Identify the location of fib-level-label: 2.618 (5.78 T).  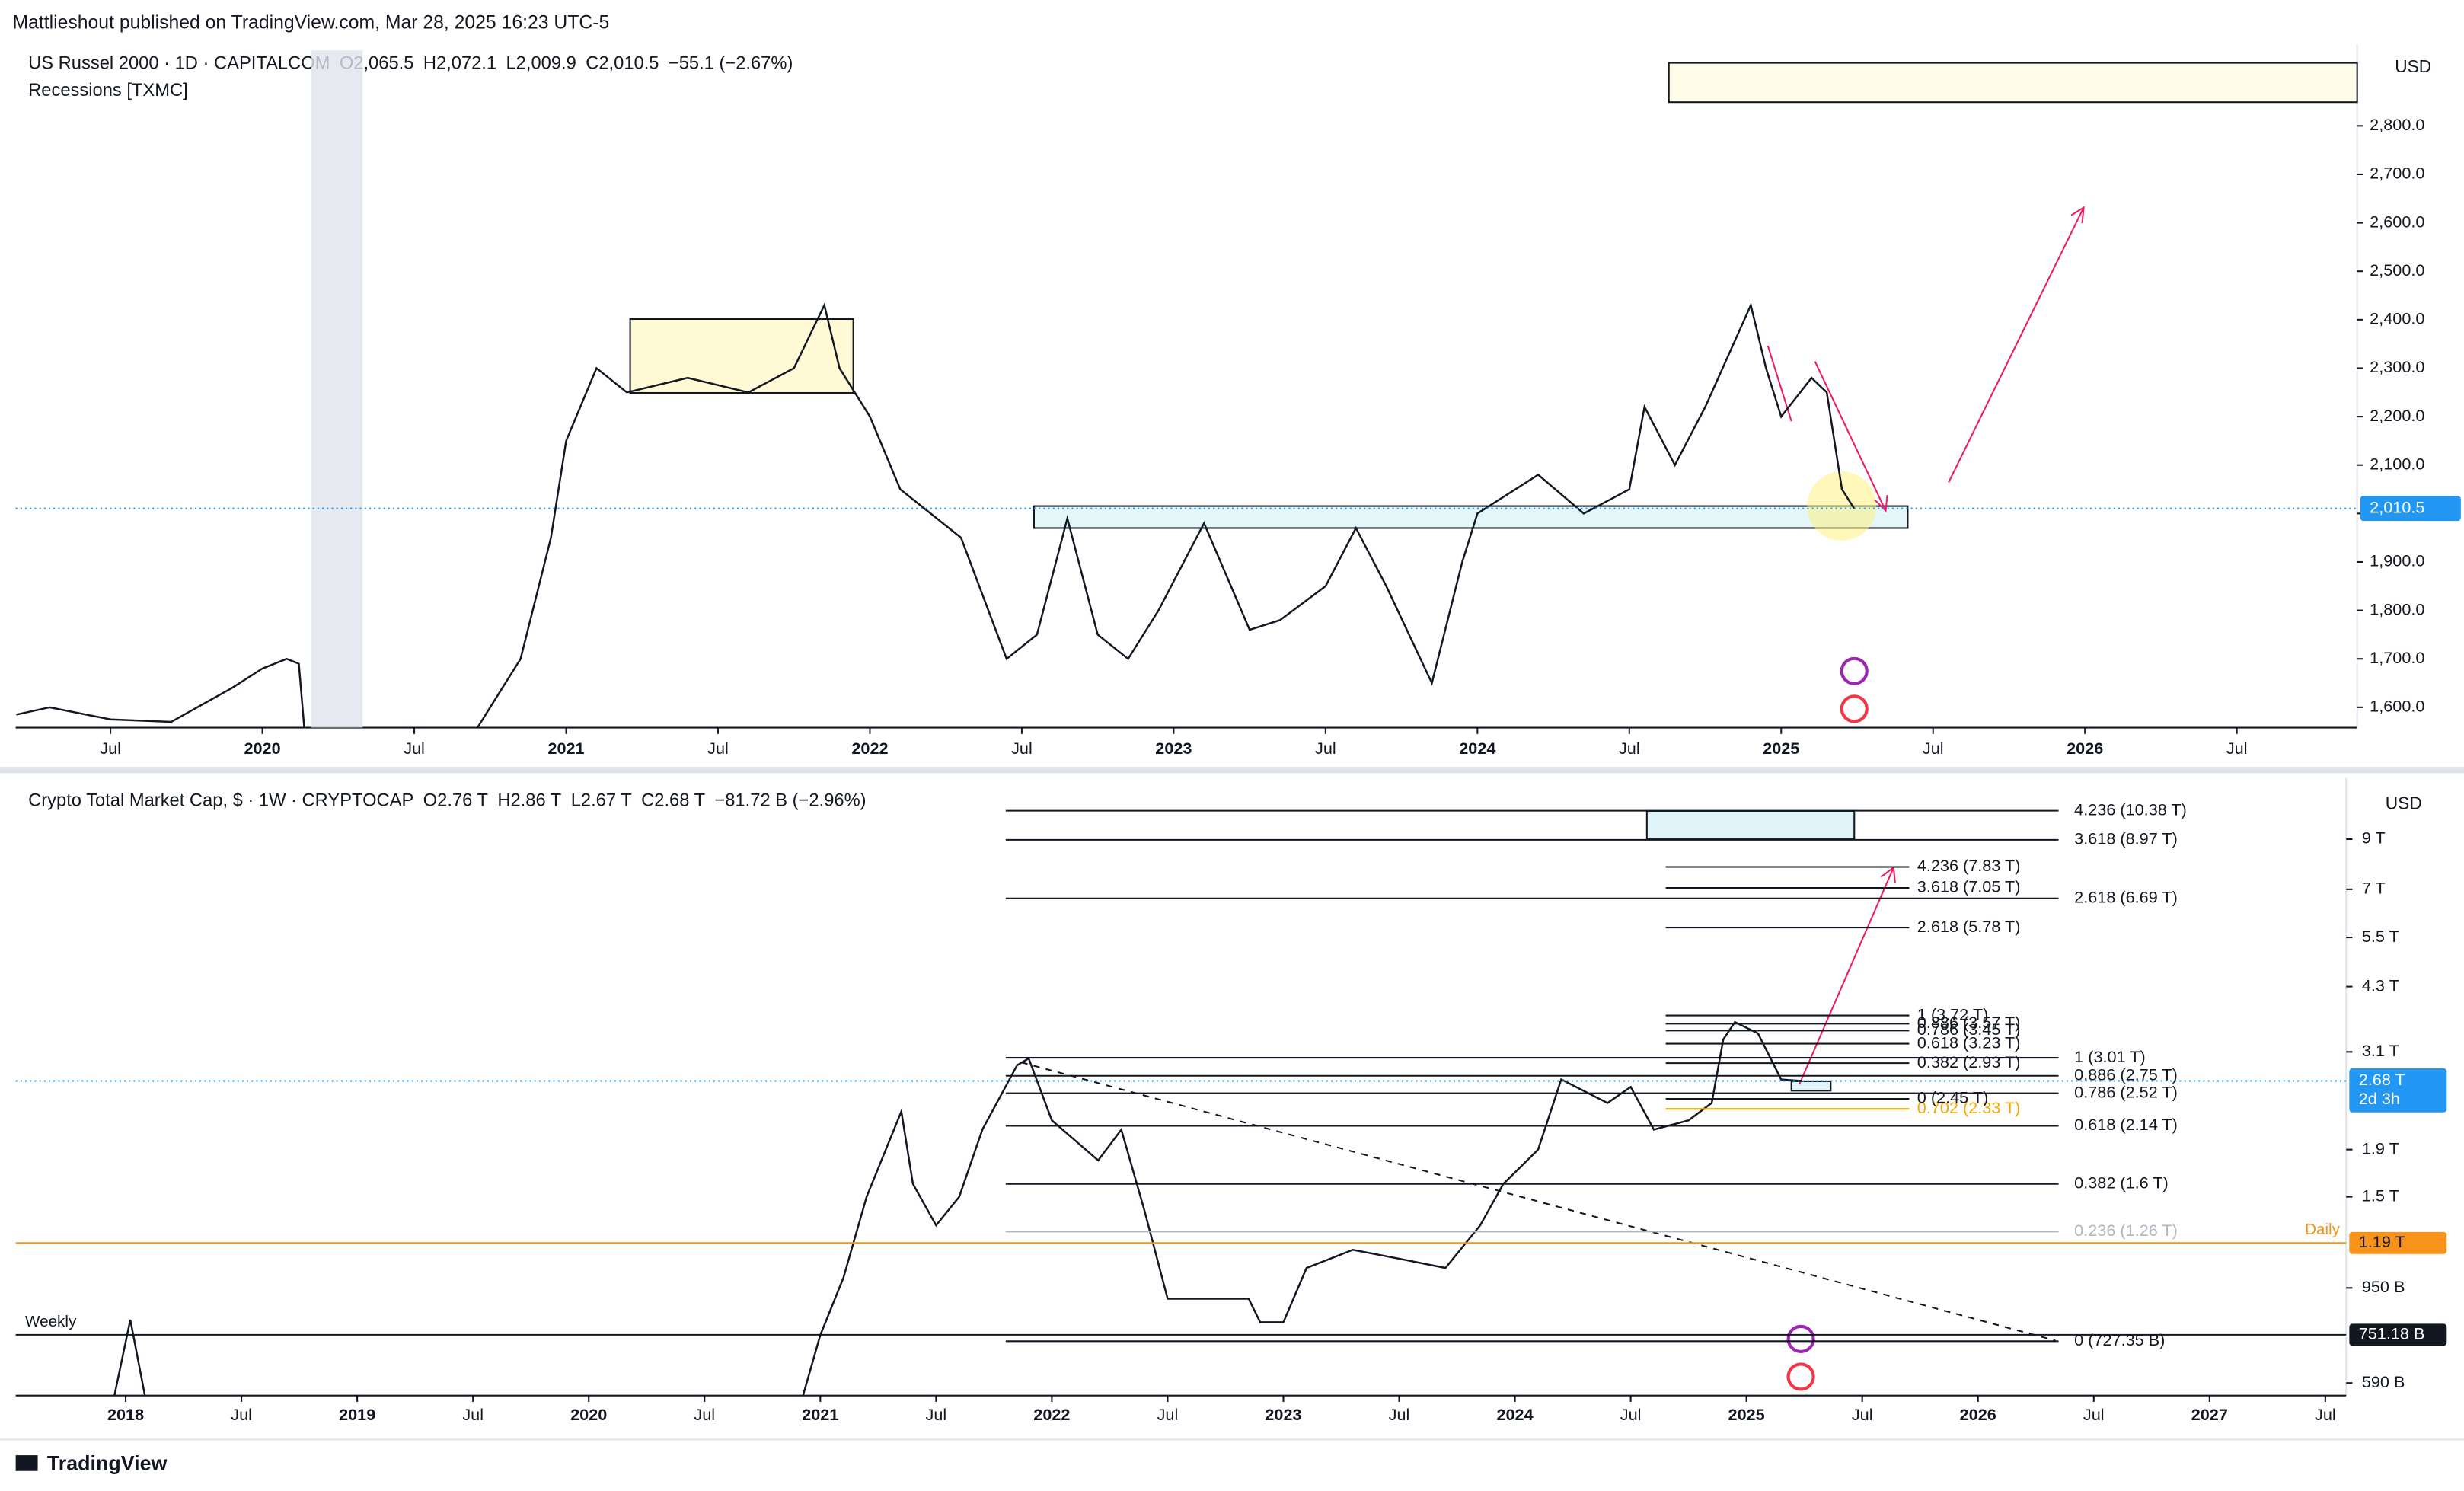
(1969, 926).